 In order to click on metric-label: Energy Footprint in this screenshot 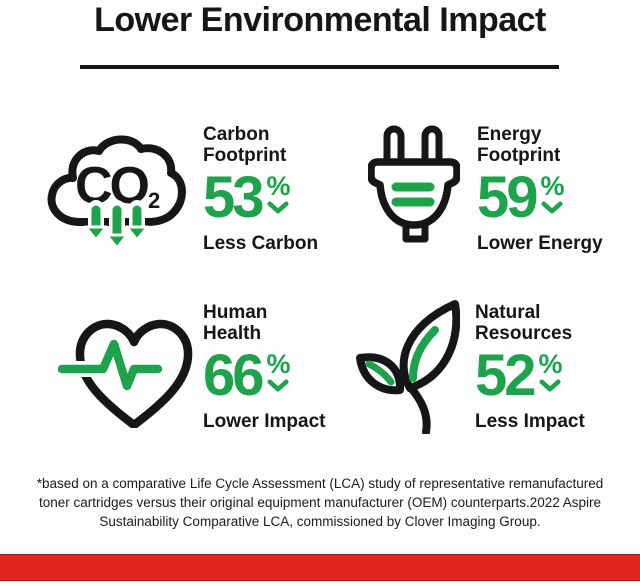, I will do `click(519, 145)`.